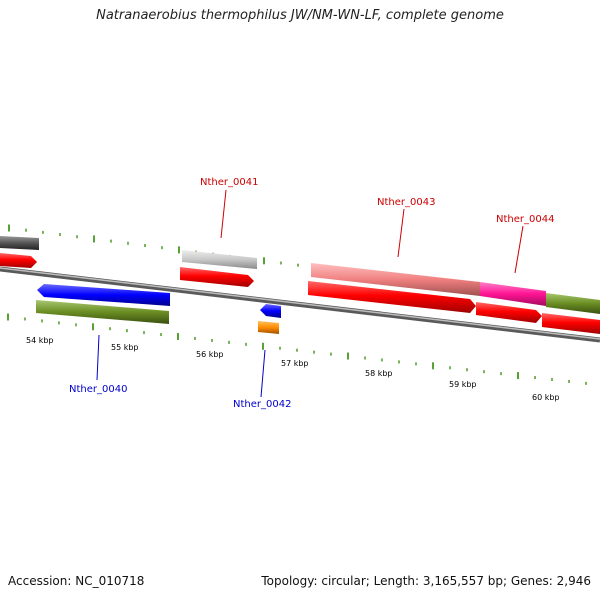  What do you see at coordinates (125, 347) in the screenshot?
I see `scale-label-55: 55 kbp` at bounding box center [125, 347].